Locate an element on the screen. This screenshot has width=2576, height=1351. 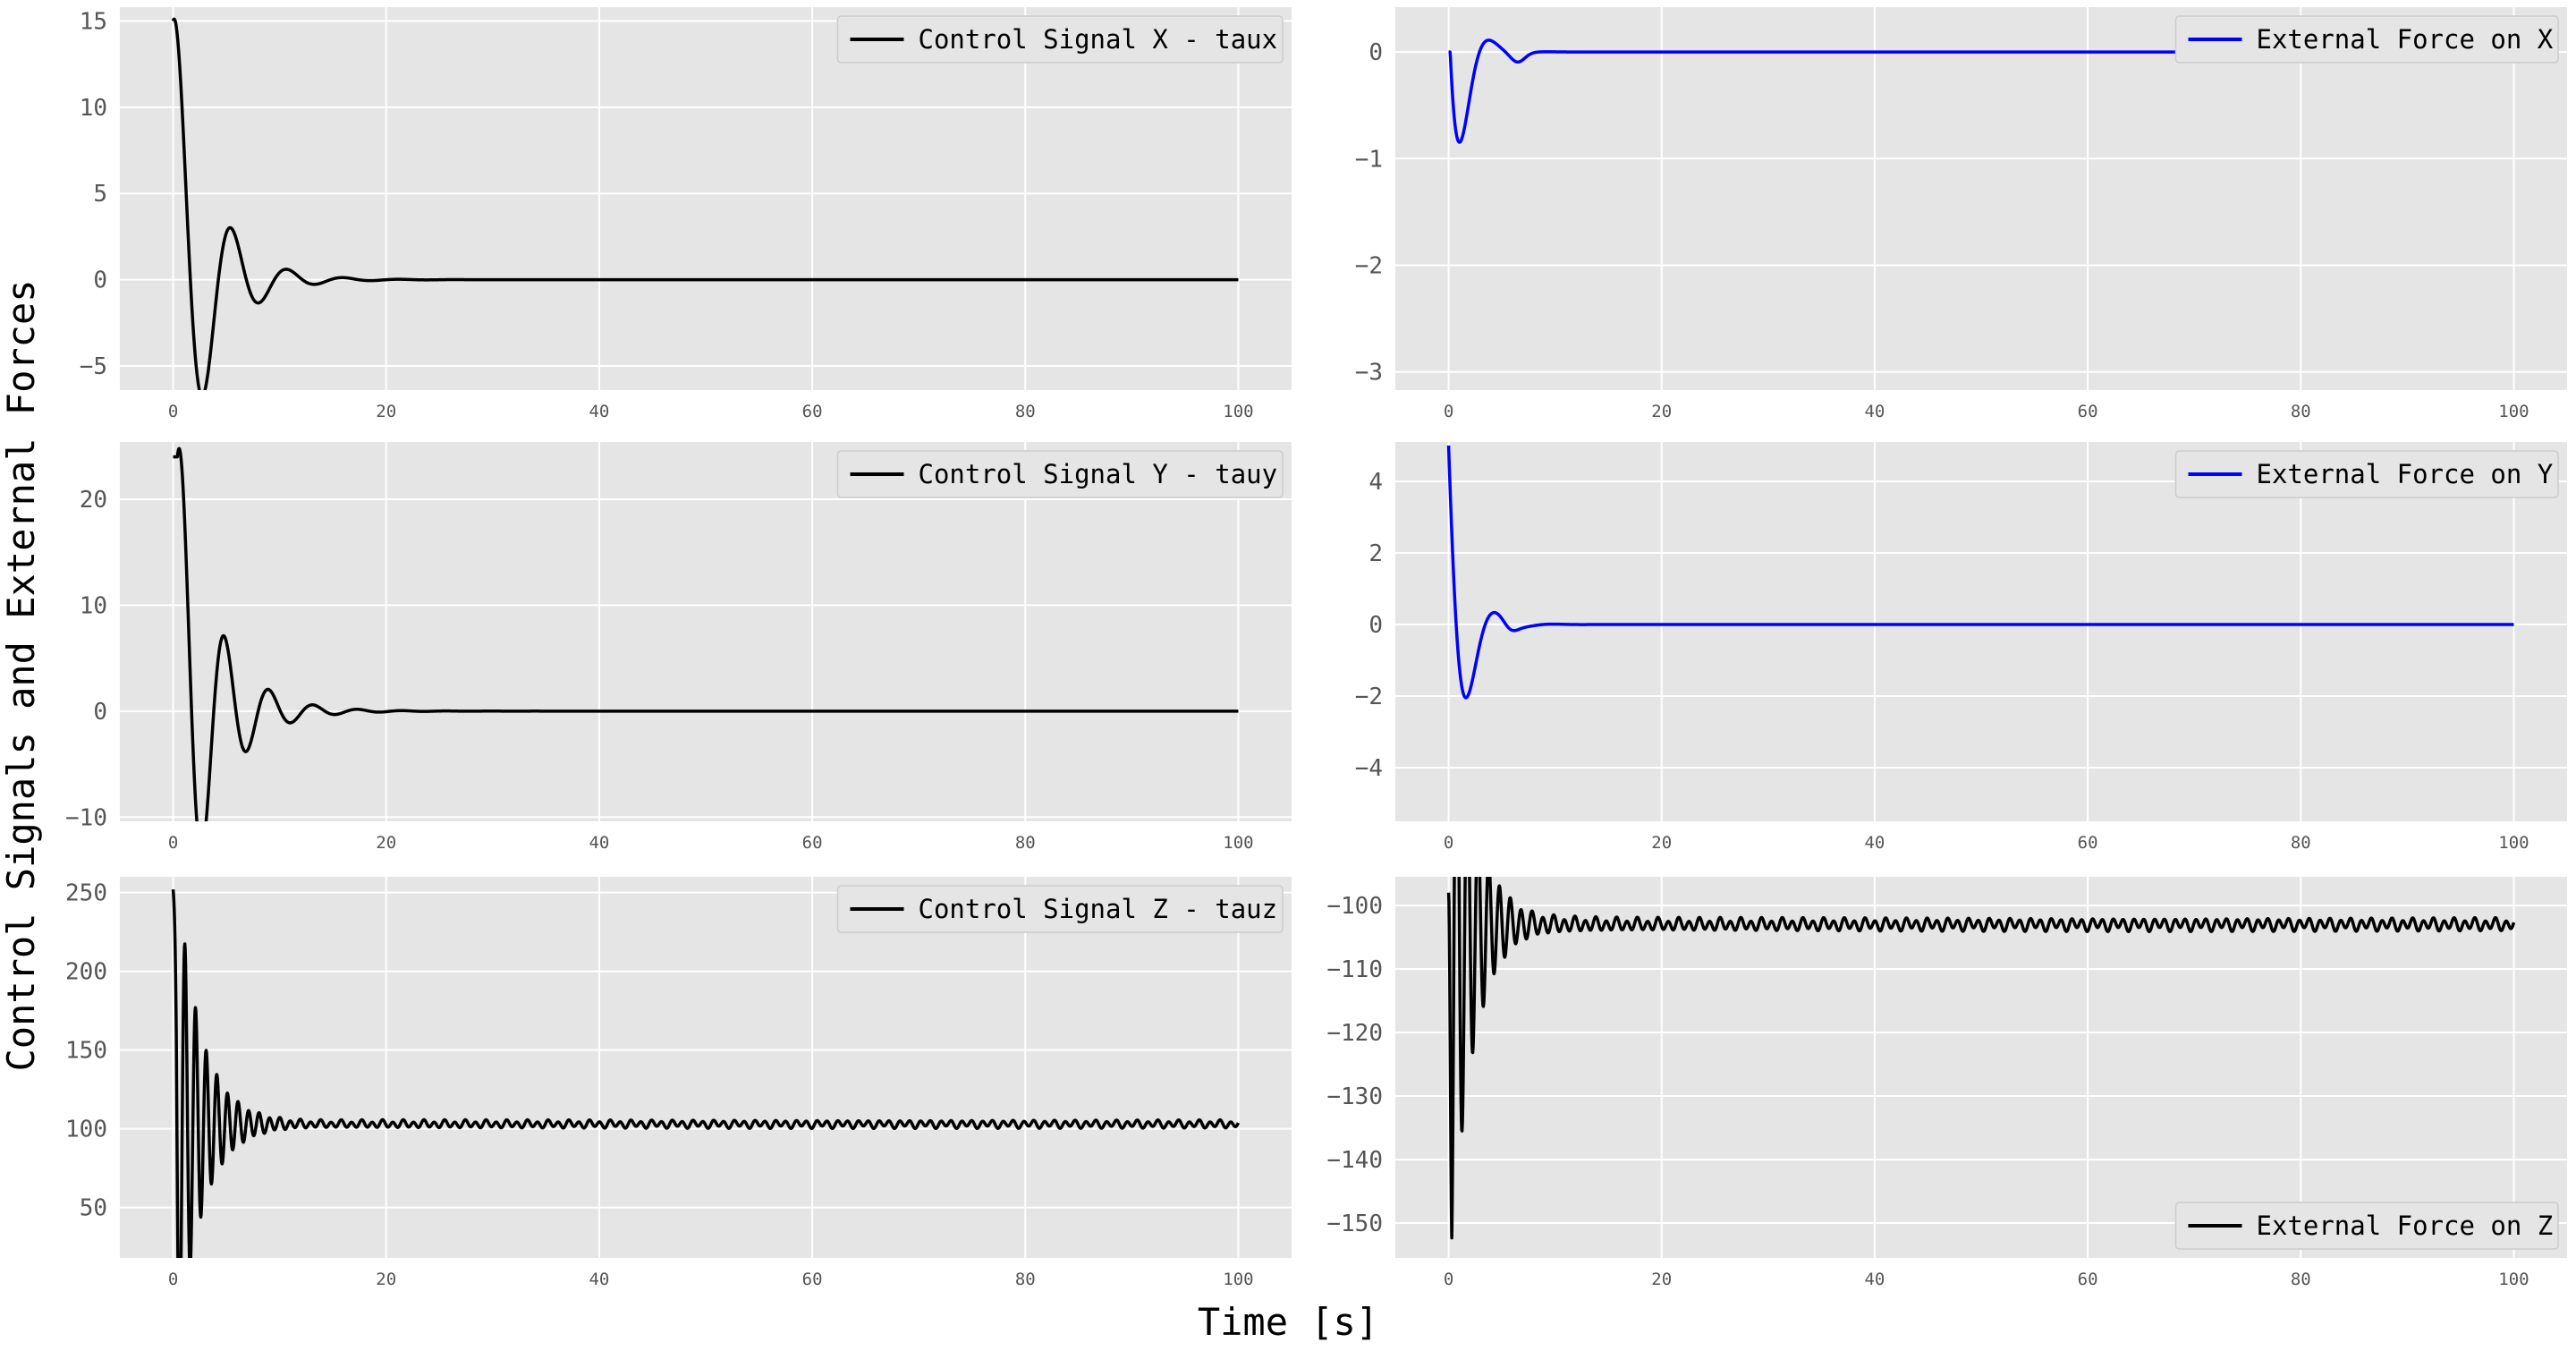
panel-top-right: 0 20 40 60 80 100 −3 −2 −1 0 External Force on X is located at coordinates (1961, 214).